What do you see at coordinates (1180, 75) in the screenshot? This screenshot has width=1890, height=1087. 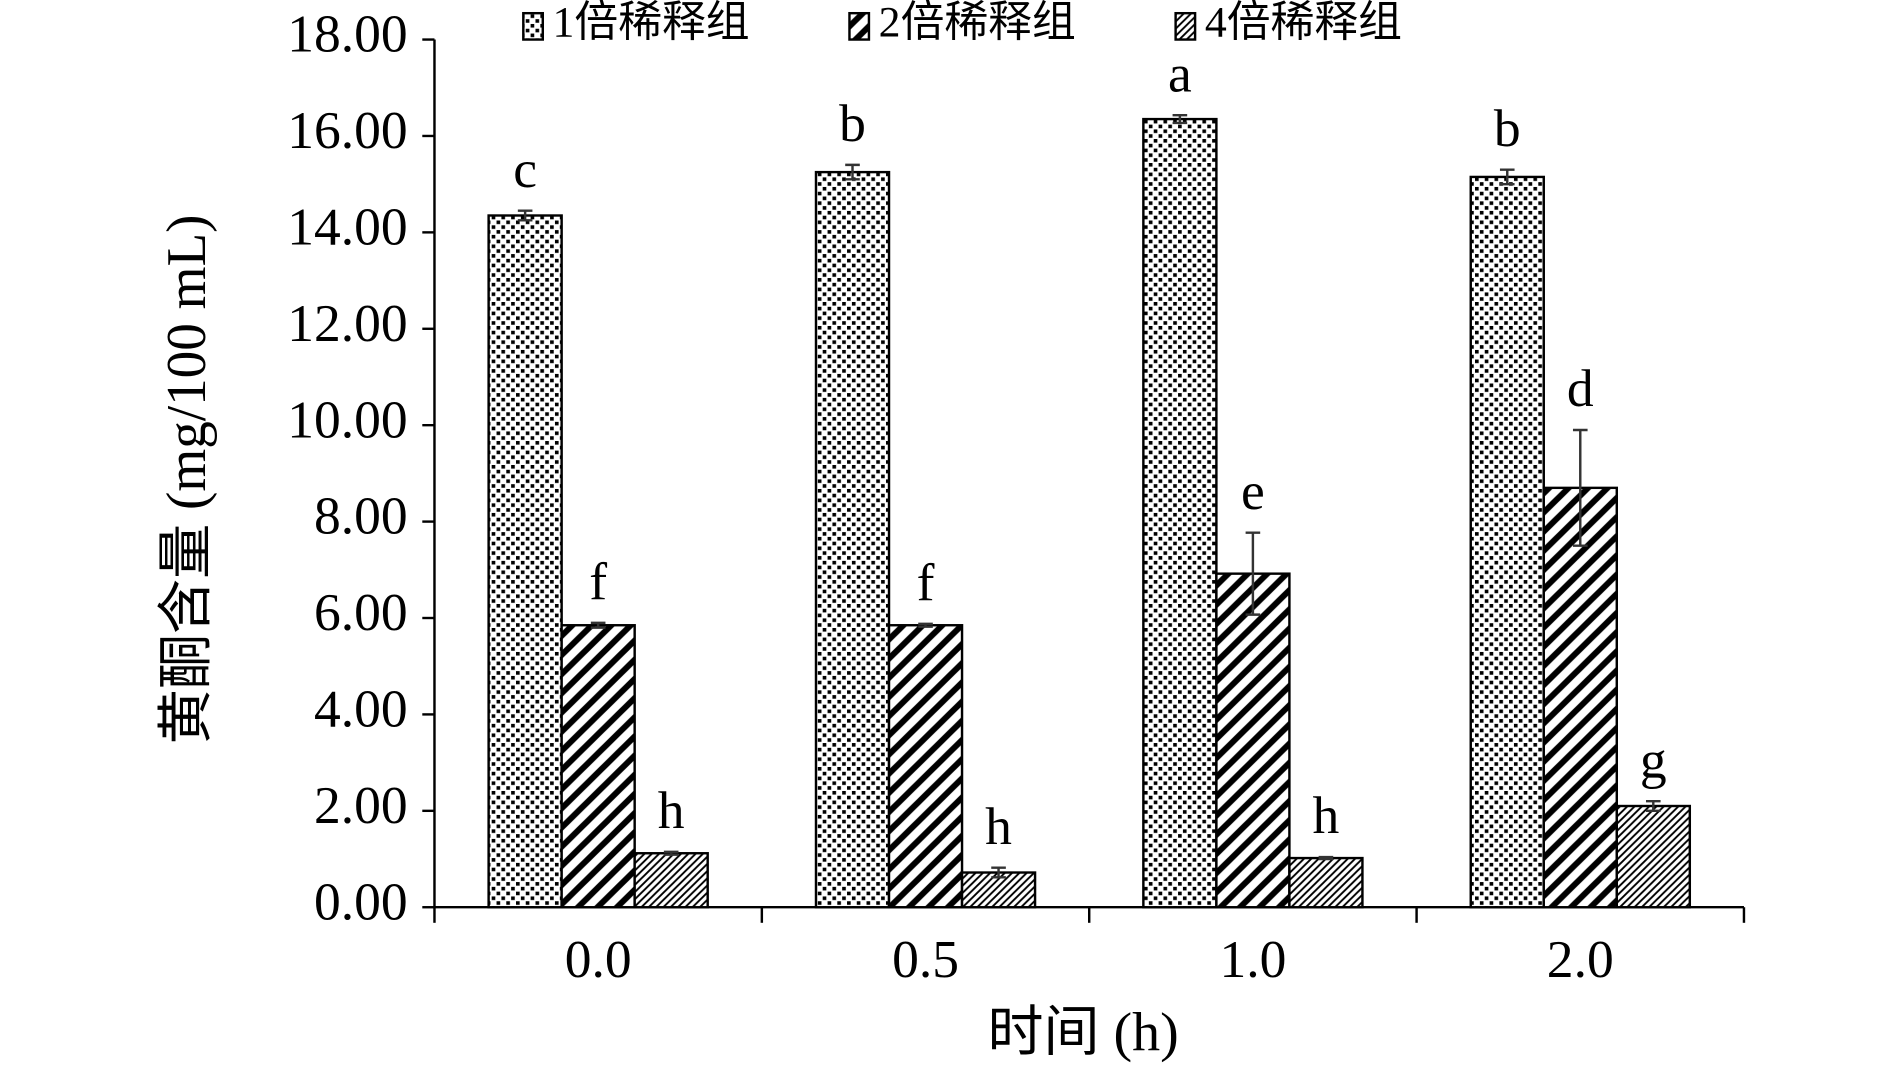 I see `significance-letter: a` at bounding box center [1180, 75].